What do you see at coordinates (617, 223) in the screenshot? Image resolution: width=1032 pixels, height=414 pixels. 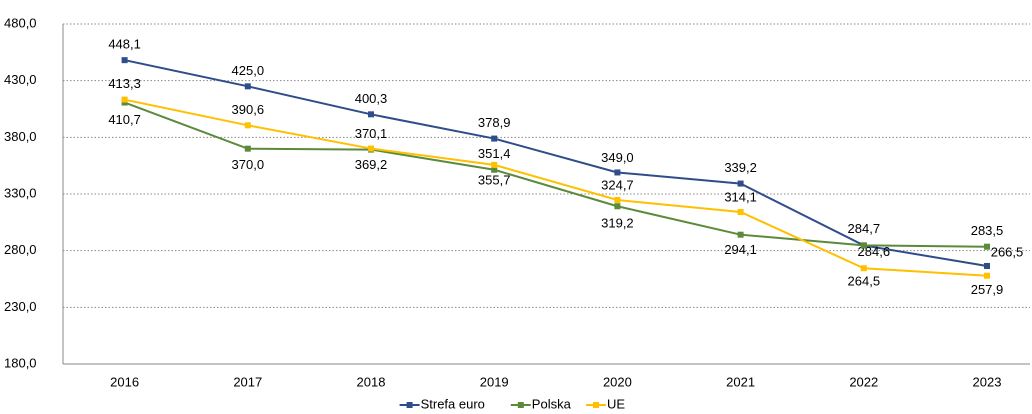 I see `data-label: 319,2` at bounding box center [617, 223].